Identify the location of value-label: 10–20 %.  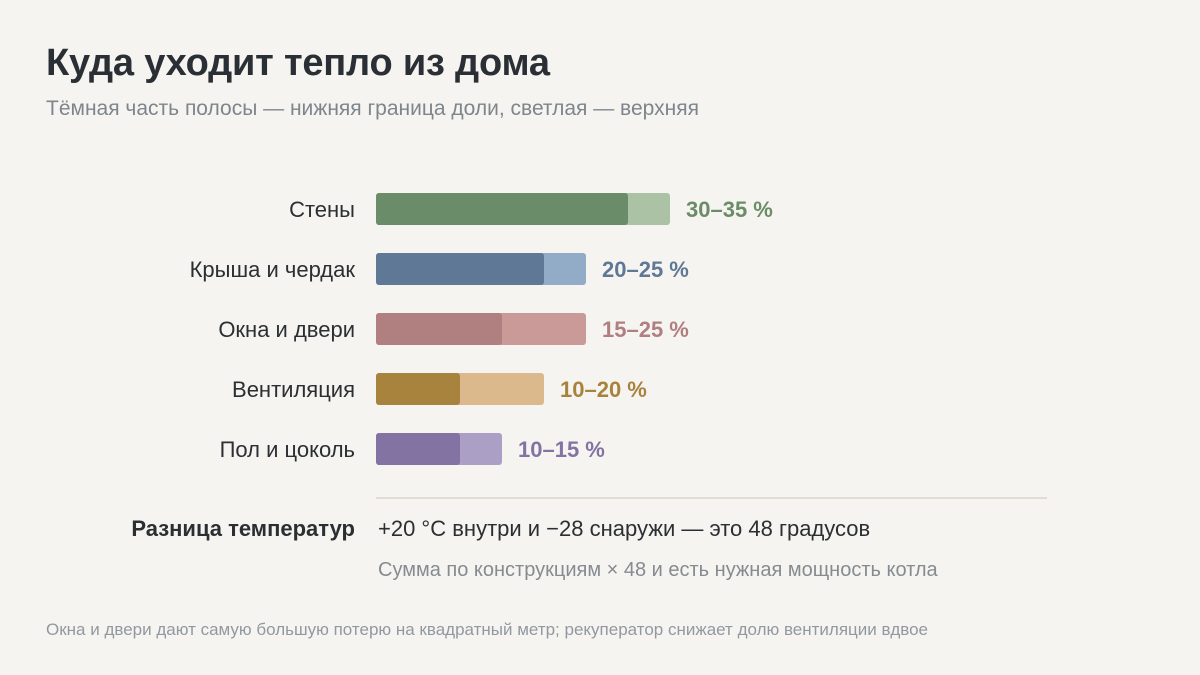
(603, 389).